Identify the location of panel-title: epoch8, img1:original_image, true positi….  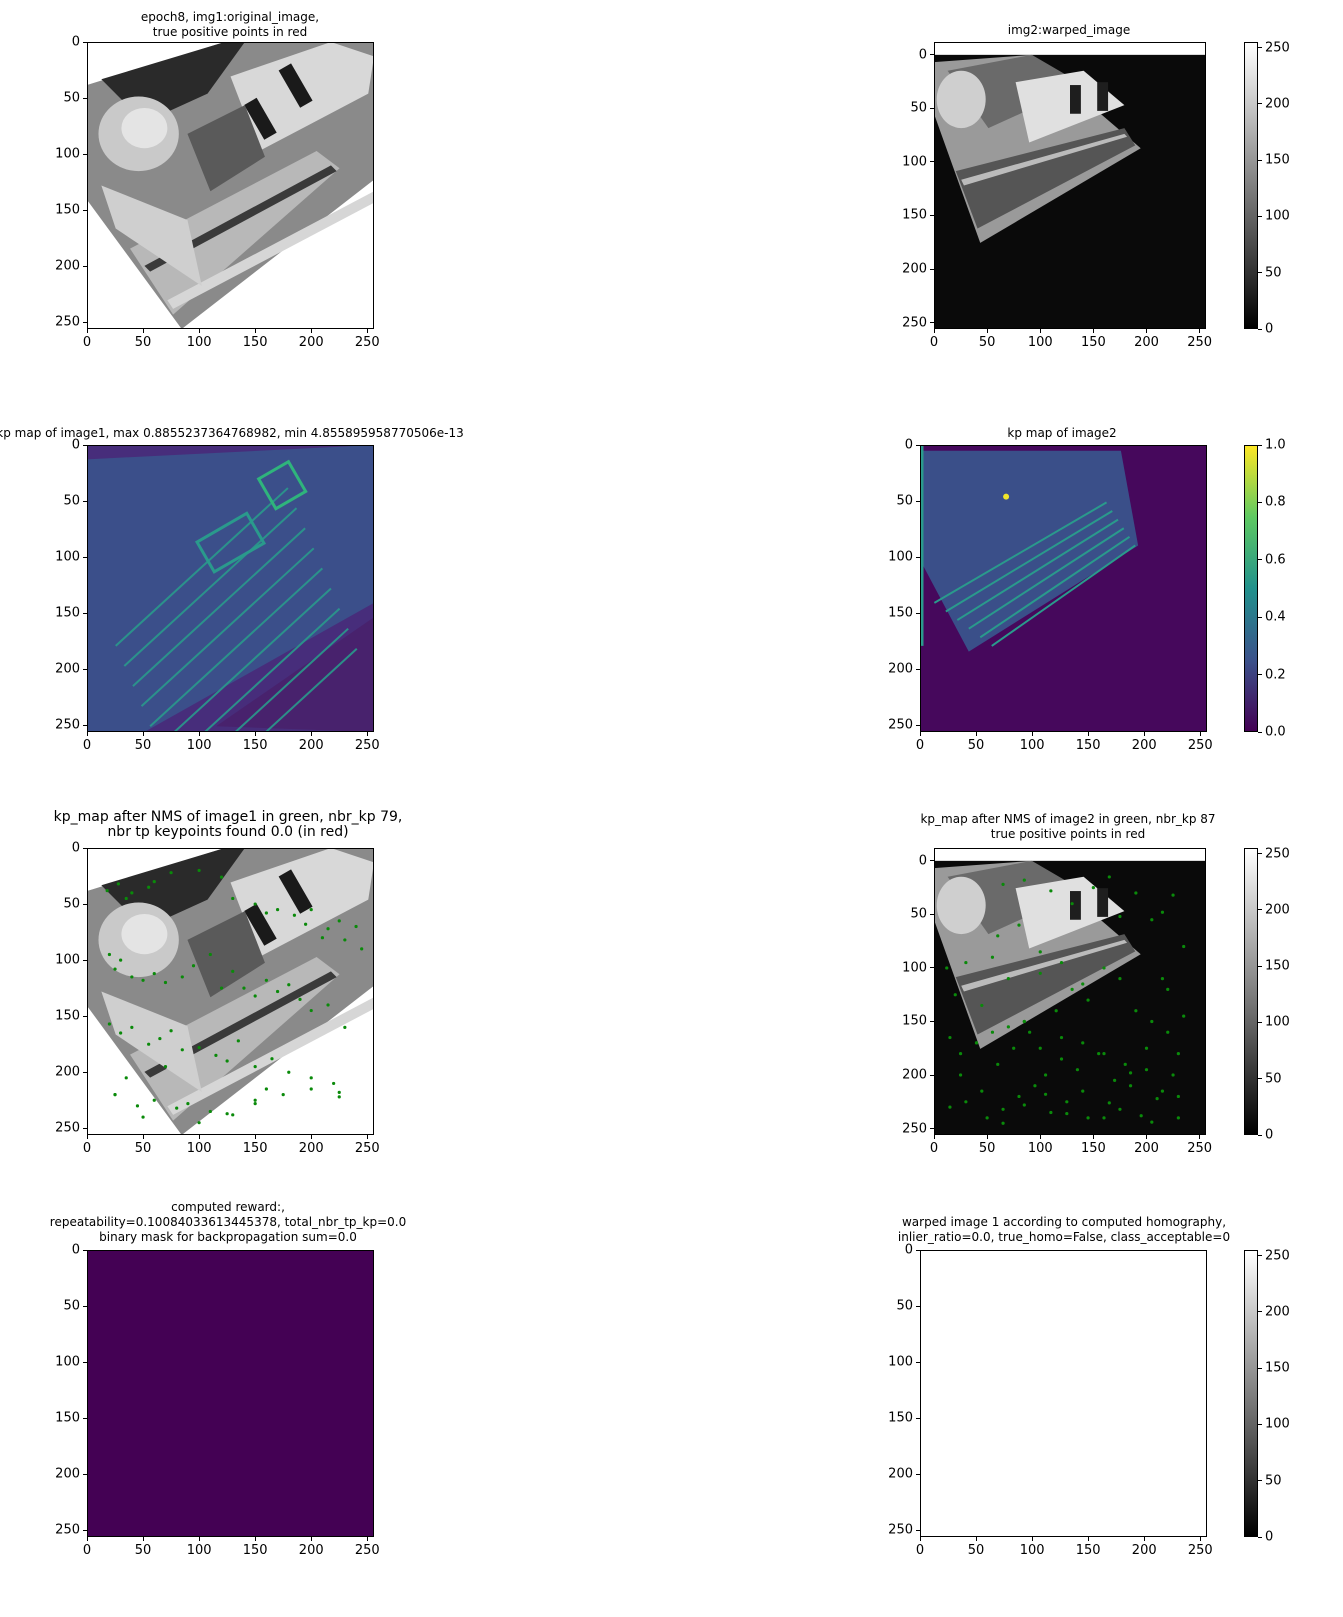
(230, 24).